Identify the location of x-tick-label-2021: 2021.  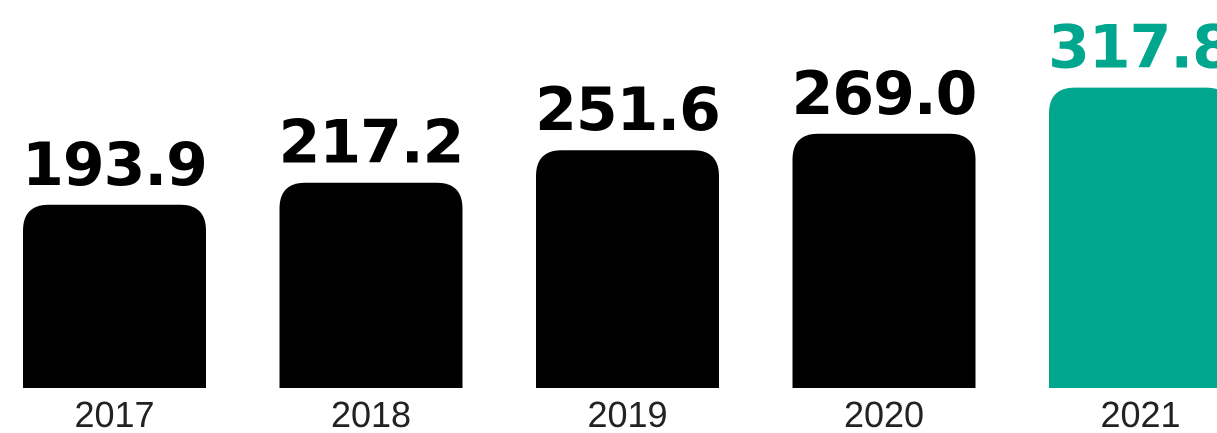
(1140, 413).